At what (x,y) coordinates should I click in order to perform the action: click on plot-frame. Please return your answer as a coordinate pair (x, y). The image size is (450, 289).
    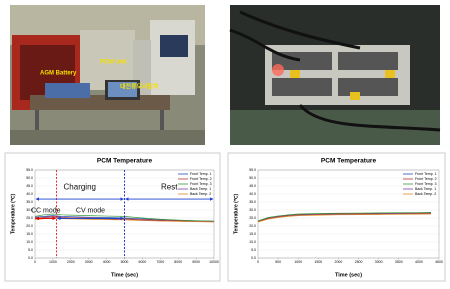
    Looking at the image, I should click on (348, 214).